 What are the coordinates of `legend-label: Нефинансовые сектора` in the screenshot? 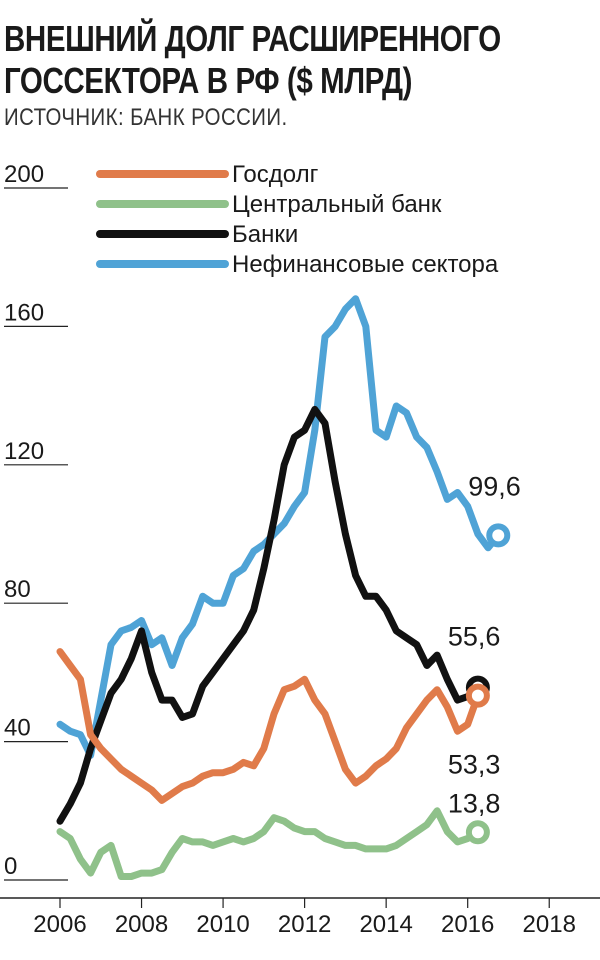 It's located at (365, 264).